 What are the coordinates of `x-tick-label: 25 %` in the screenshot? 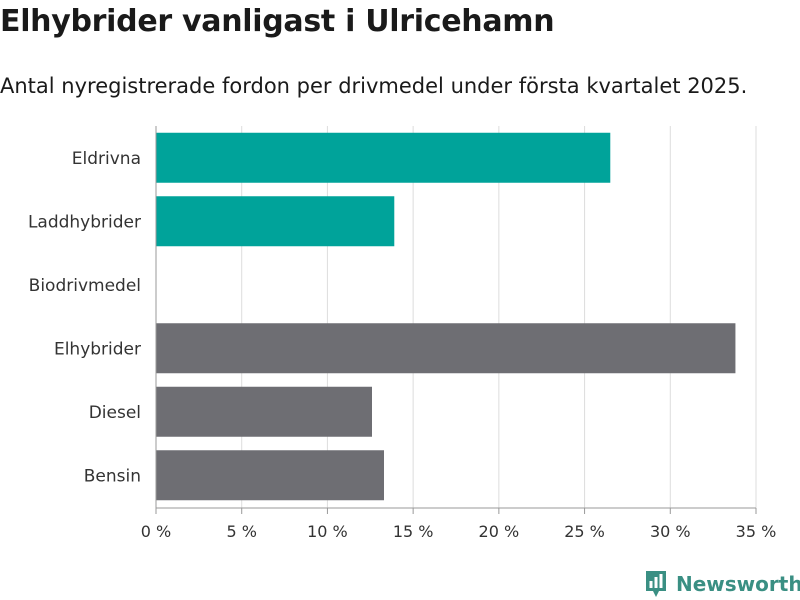 It's located at (584, 531).